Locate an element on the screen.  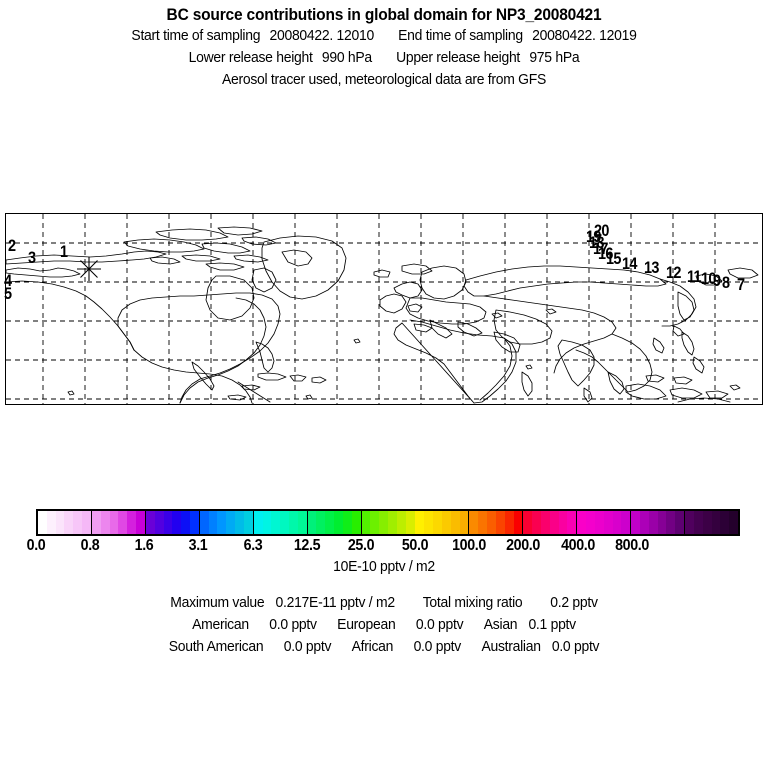
trajectory-label: 13 is located at coordinates (651, 267).